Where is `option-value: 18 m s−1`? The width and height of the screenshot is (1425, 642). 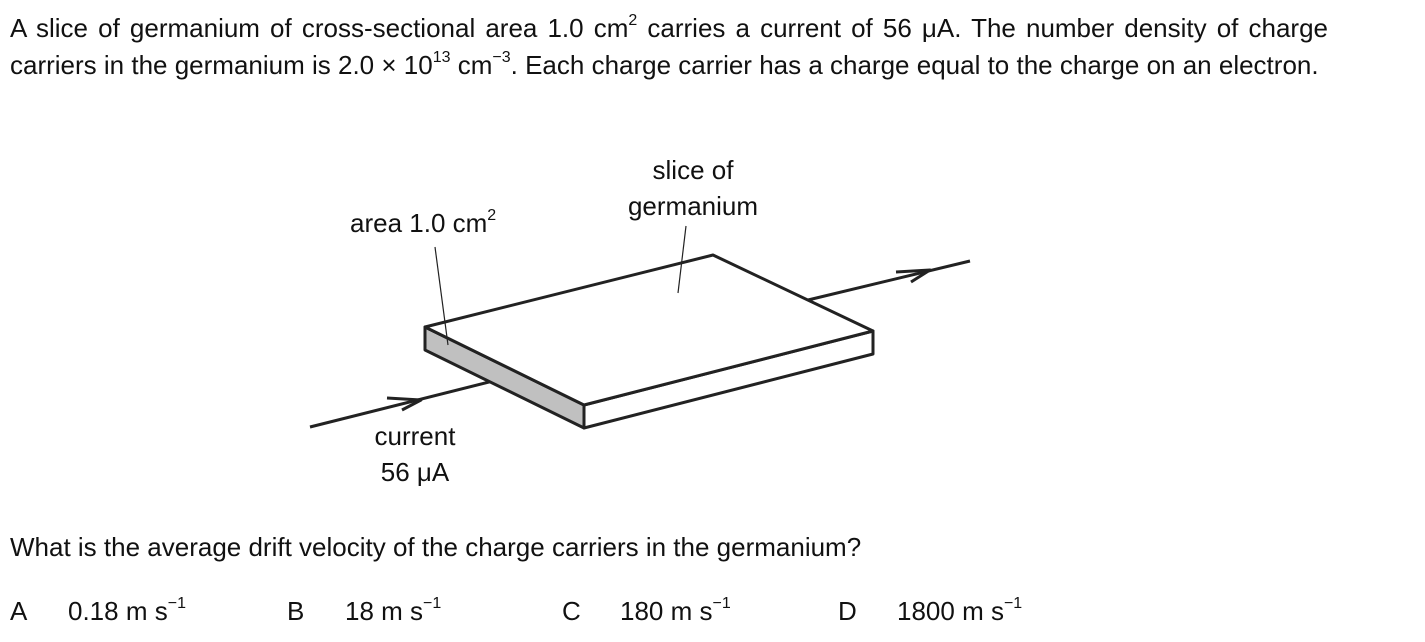
option-value: 18 m s−1 is located at coordinates (393, 611).